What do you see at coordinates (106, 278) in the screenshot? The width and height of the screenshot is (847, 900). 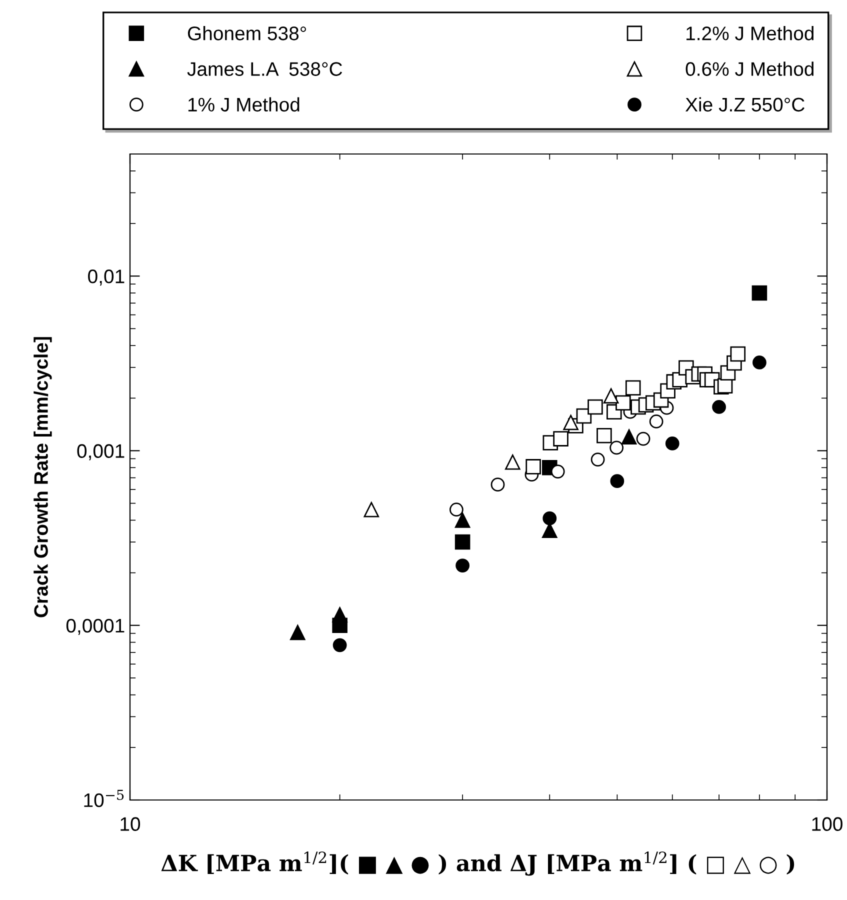 I see `y-tick-label: 0,01` at bounding box center [106, 278].